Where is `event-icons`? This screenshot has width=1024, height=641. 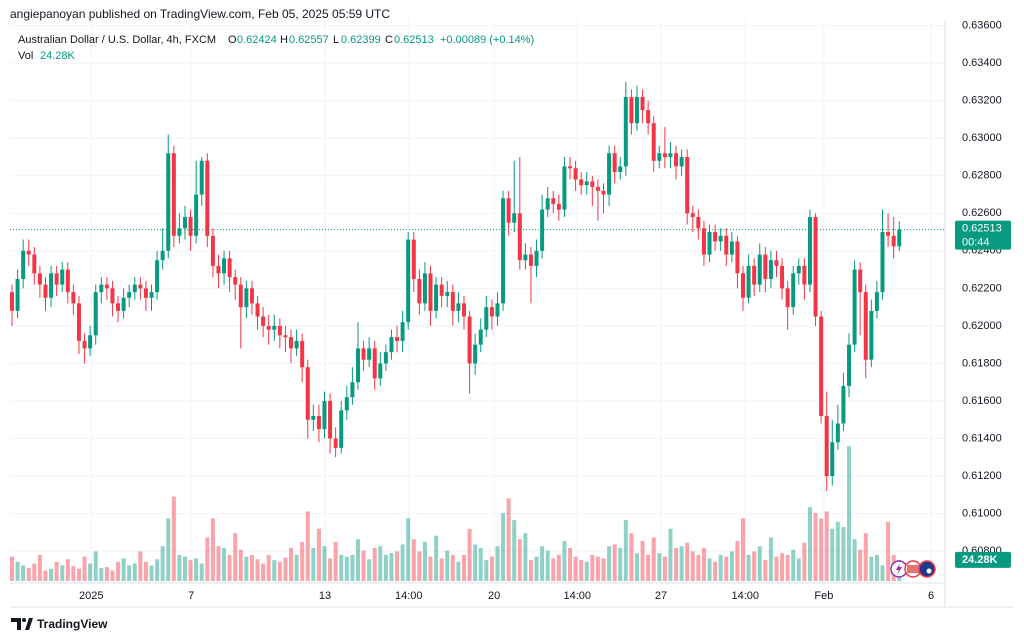 event-icons is located at coordinates (913, 569).